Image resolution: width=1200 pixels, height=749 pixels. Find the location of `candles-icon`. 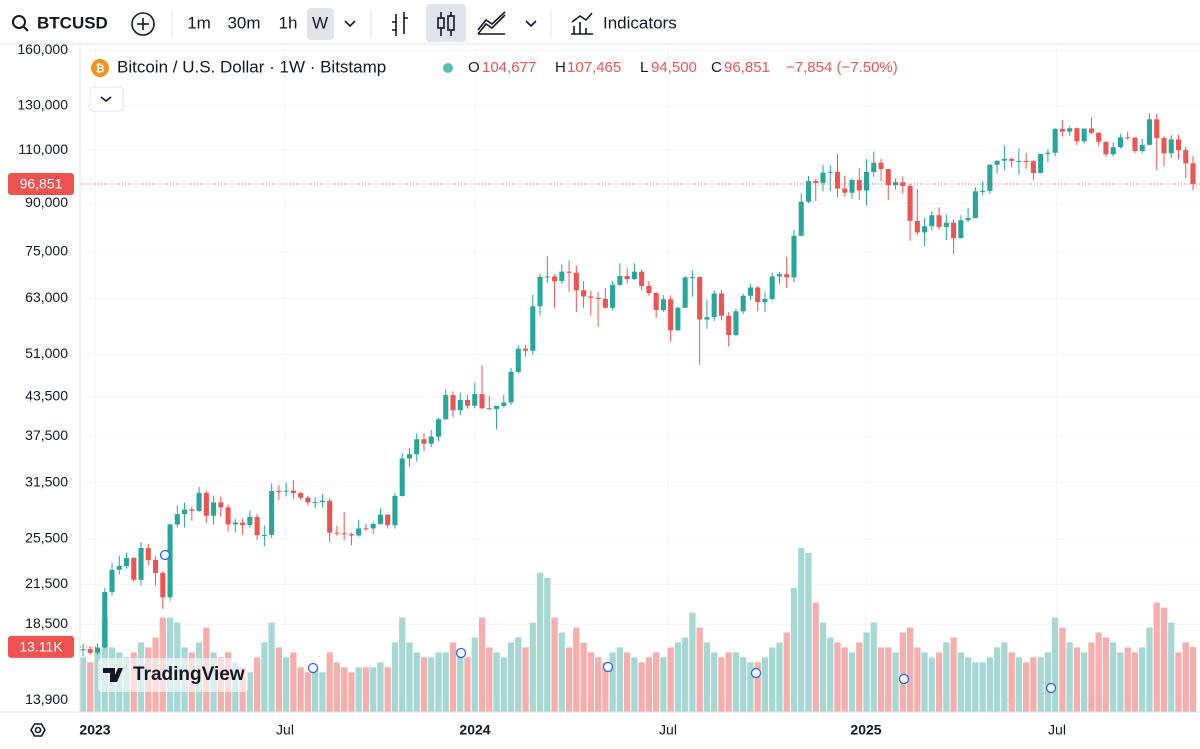

candles-icon is located at coordinates (446, 24).